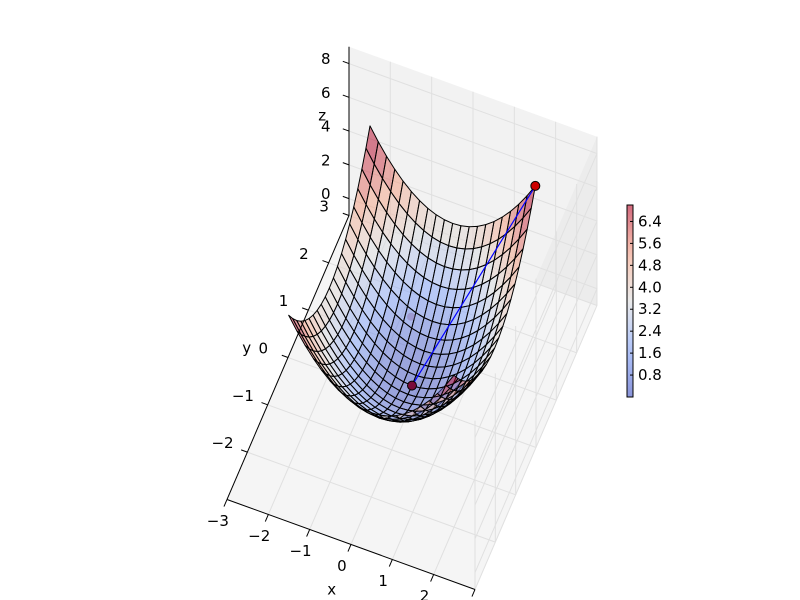  I want to click on descent-line, so click(473, 285).